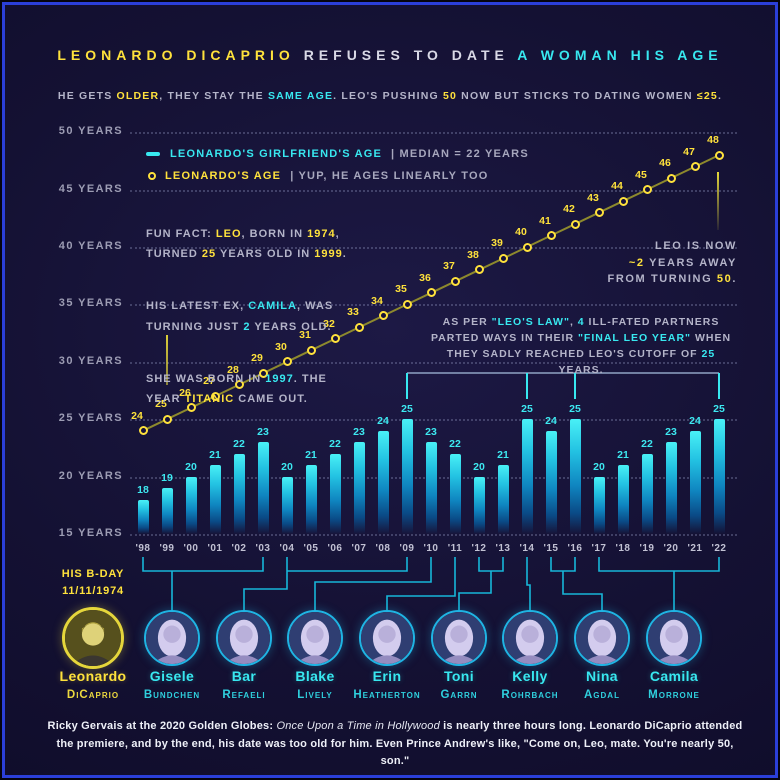 The height and width of the screenshot is (780, 780). I want to click on y-axis-tick-label: 20 YEARS, so click(90, 475).